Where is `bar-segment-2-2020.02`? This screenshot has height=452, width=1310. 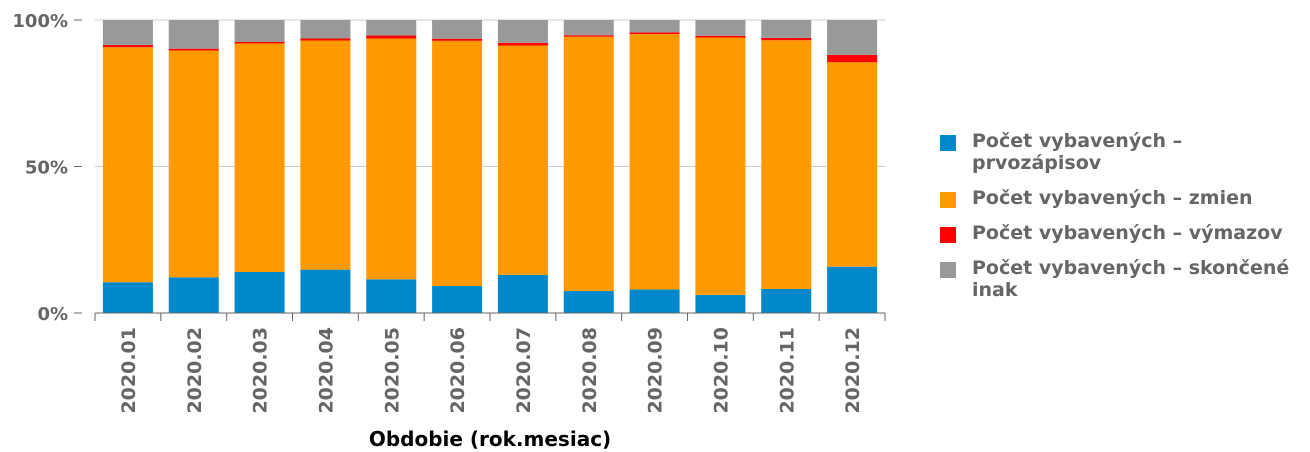 bar-segment-2-2020.02 is located at coordinates (193, 164).